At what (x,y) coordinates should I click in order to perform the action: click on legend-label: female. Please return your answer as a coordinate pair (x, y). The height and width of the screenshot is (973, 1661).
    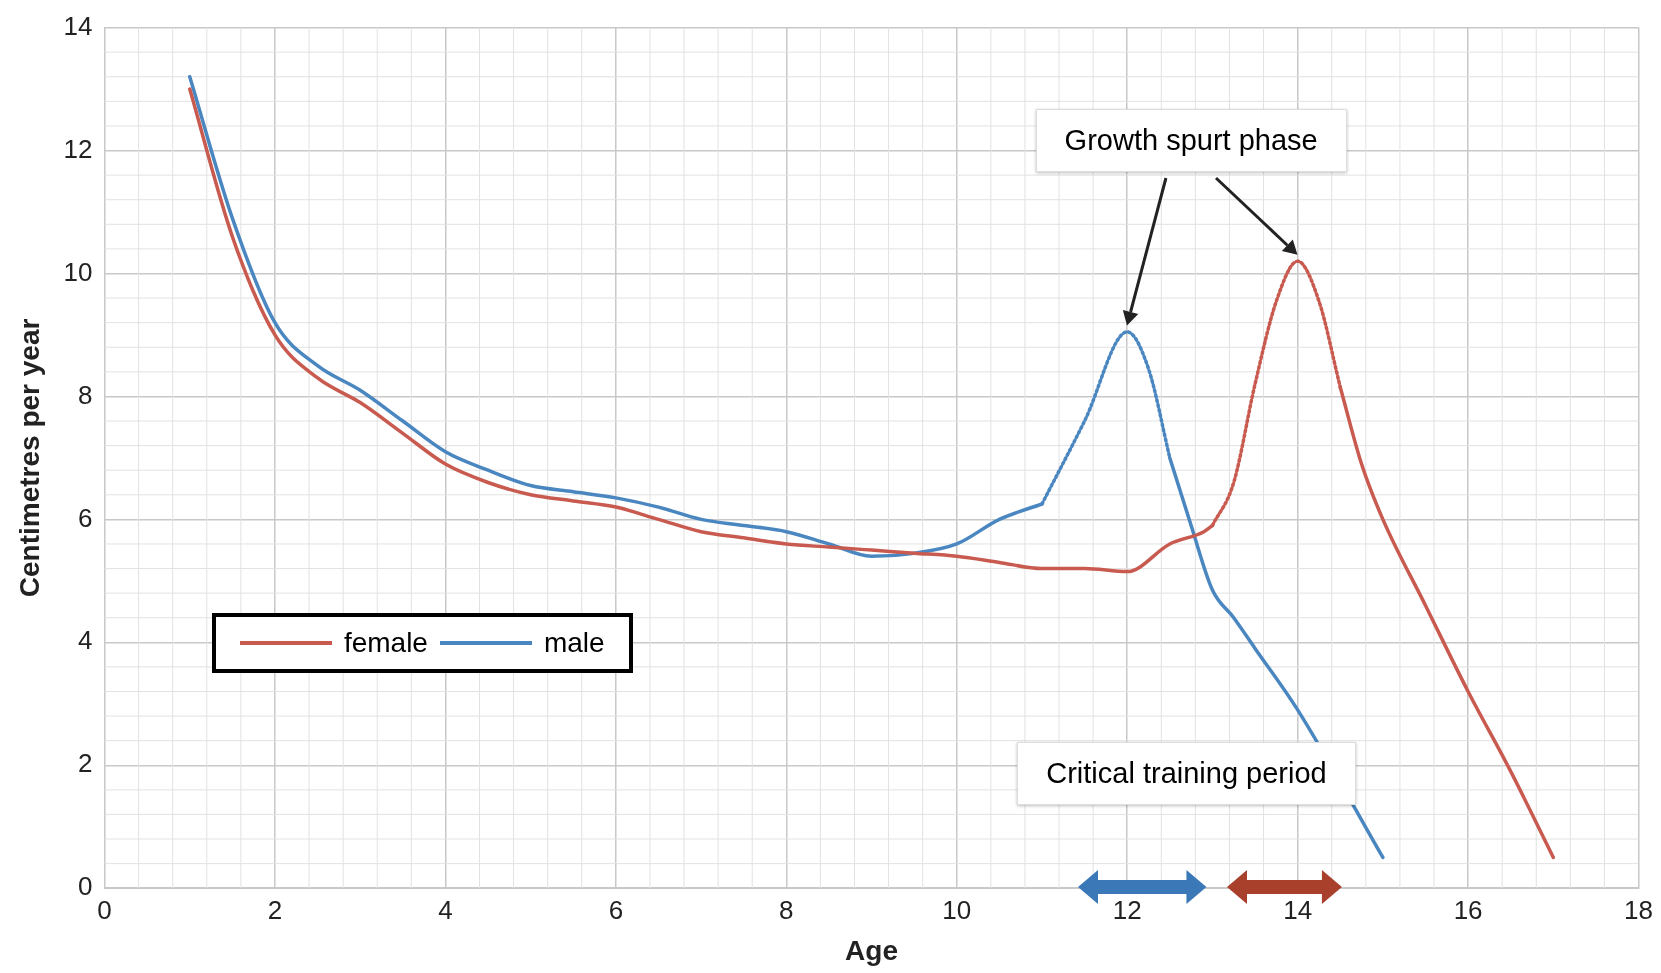
    Looking at the image, I should click on (385, 642).